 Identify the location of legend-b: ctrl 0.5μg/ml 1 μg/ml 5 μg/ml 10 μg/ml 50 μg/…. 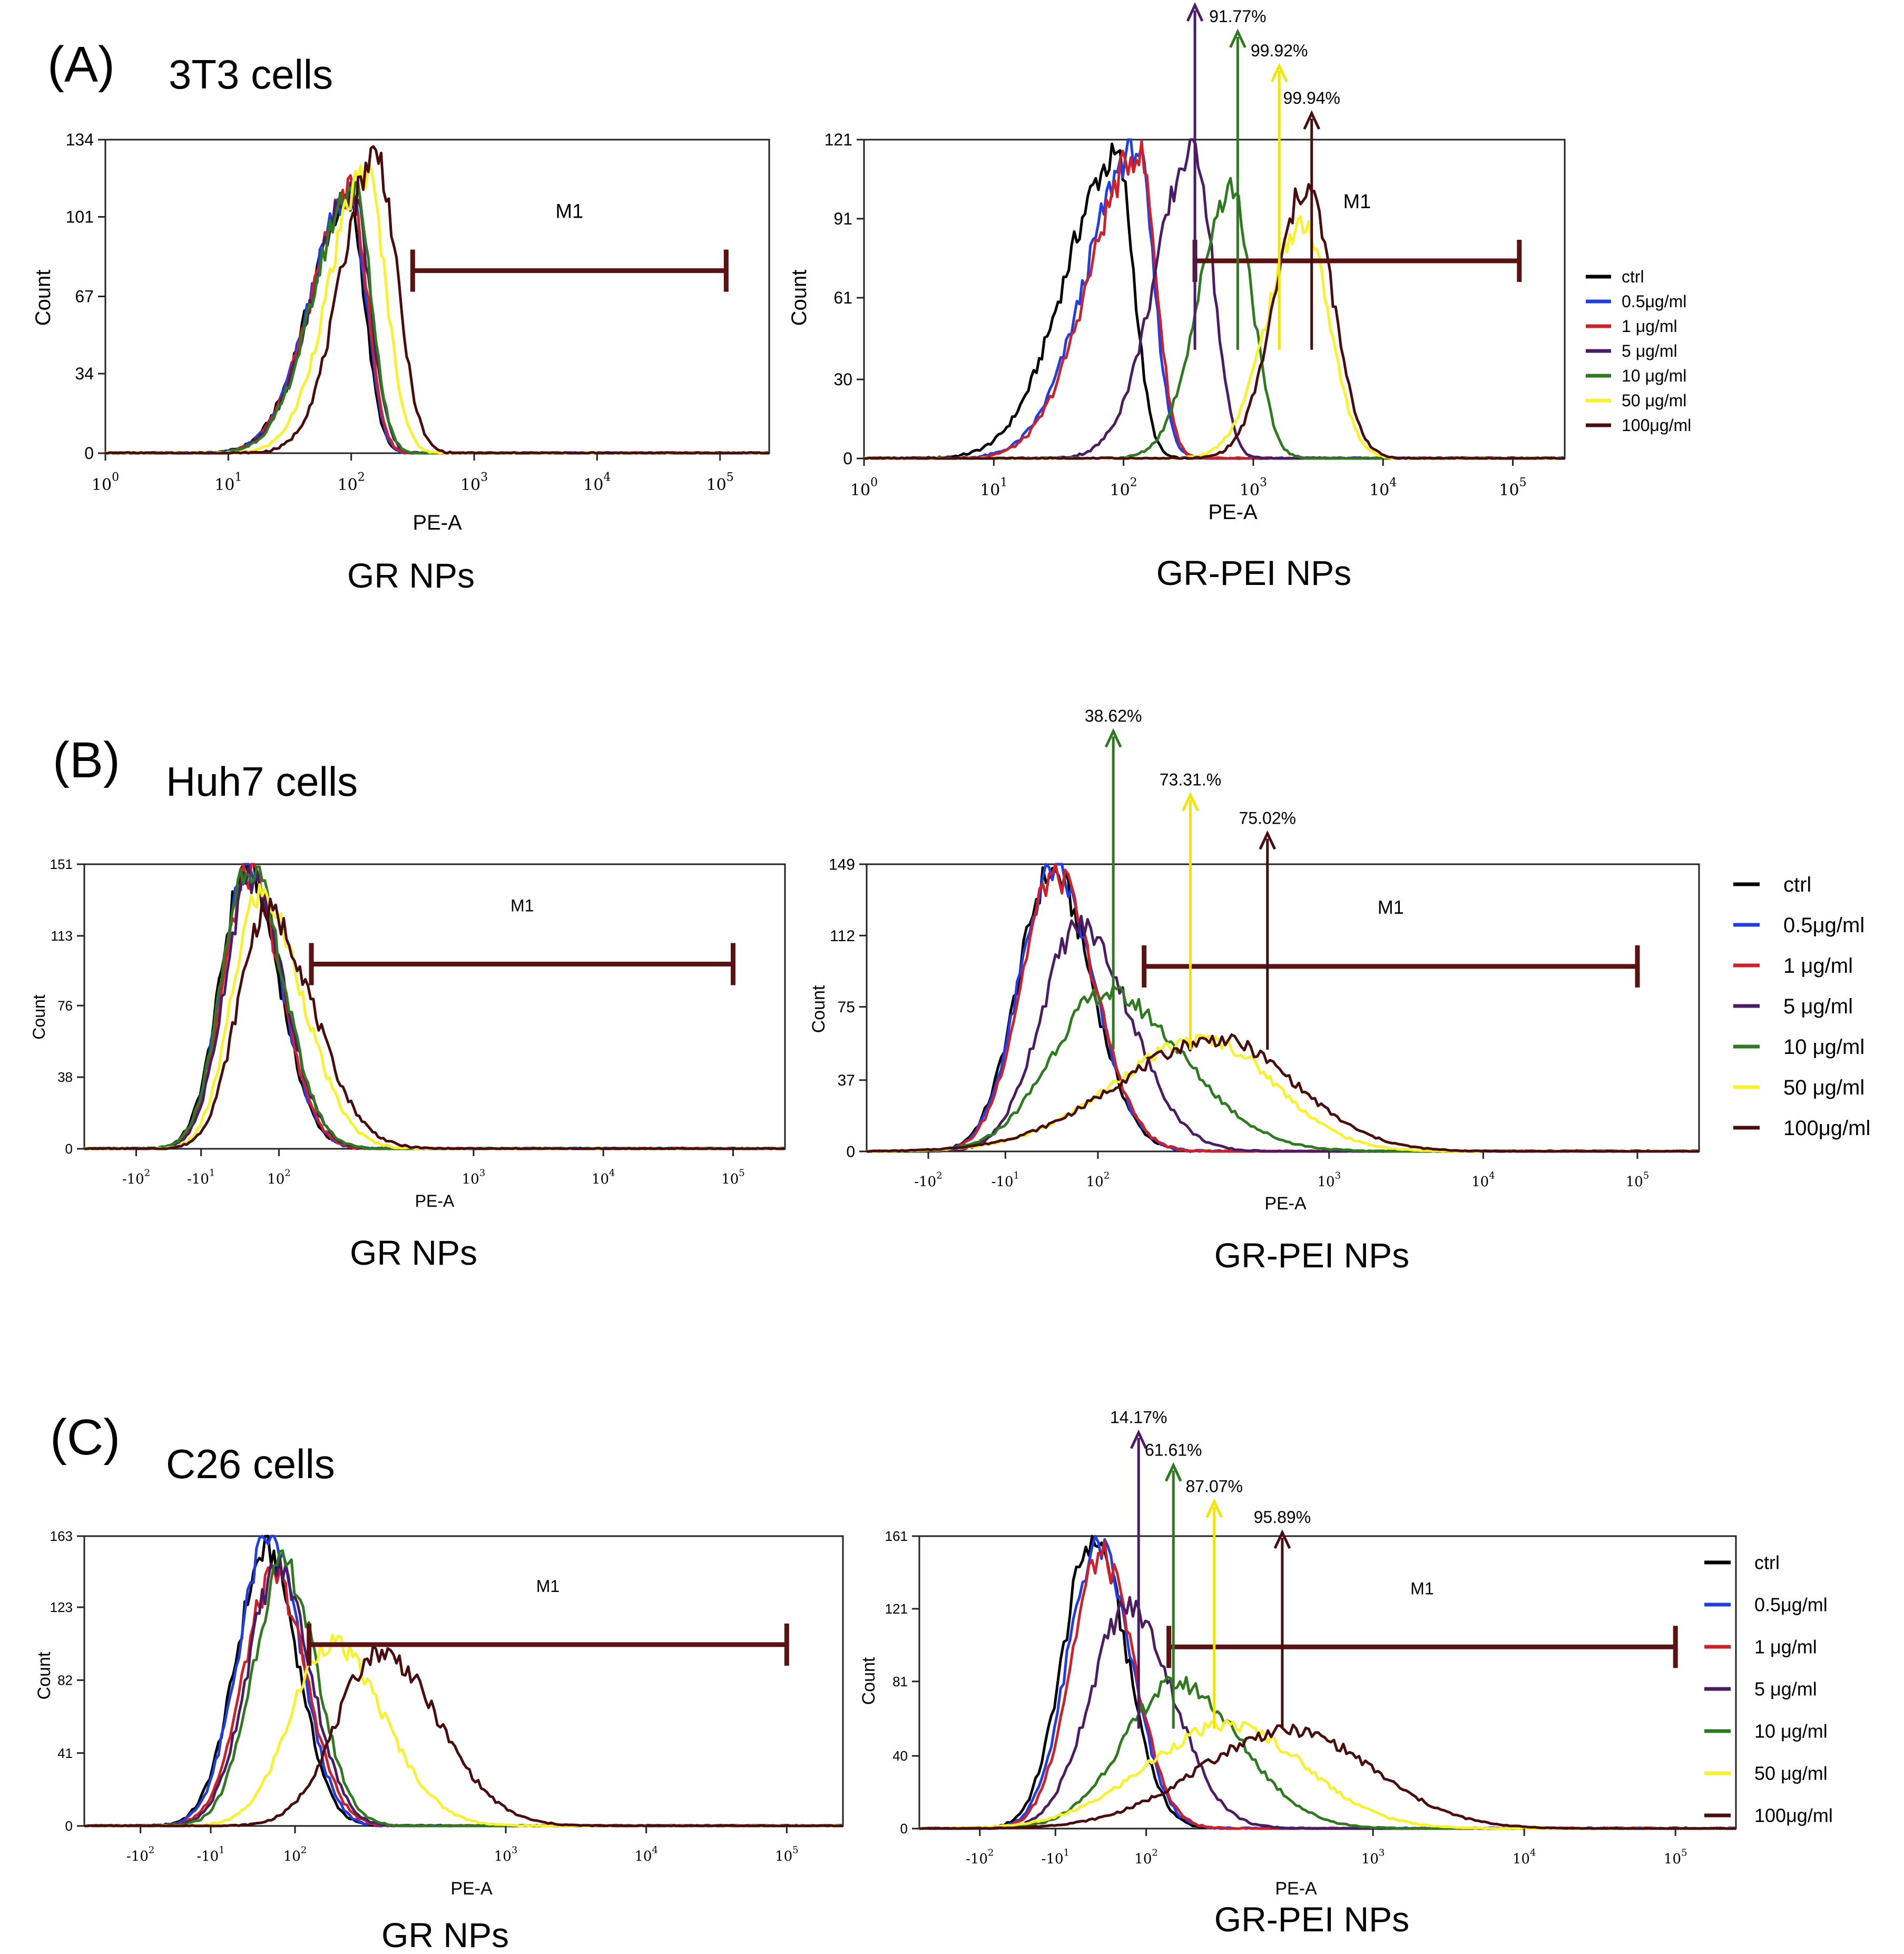
(1801, 1006).